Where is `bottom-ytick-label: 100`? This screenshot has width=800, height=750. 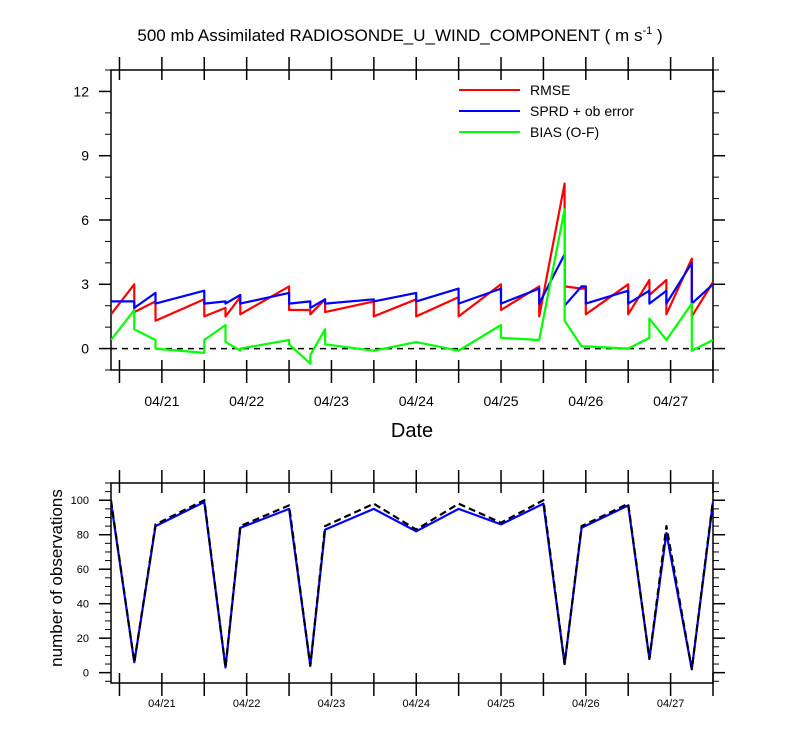
bottom-ytick-label: 100 is located at coordinates (80, 501).